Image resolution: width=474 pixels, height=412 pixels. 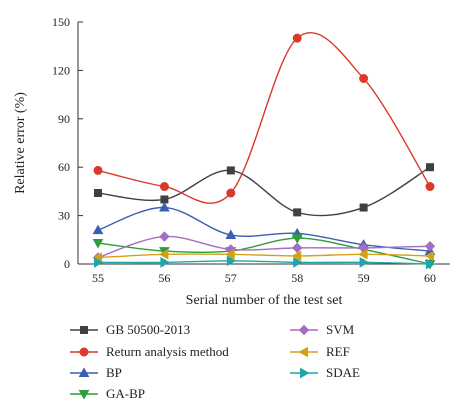 I want to click on legend-label: Return analysis method, so click(x=167, y=351).